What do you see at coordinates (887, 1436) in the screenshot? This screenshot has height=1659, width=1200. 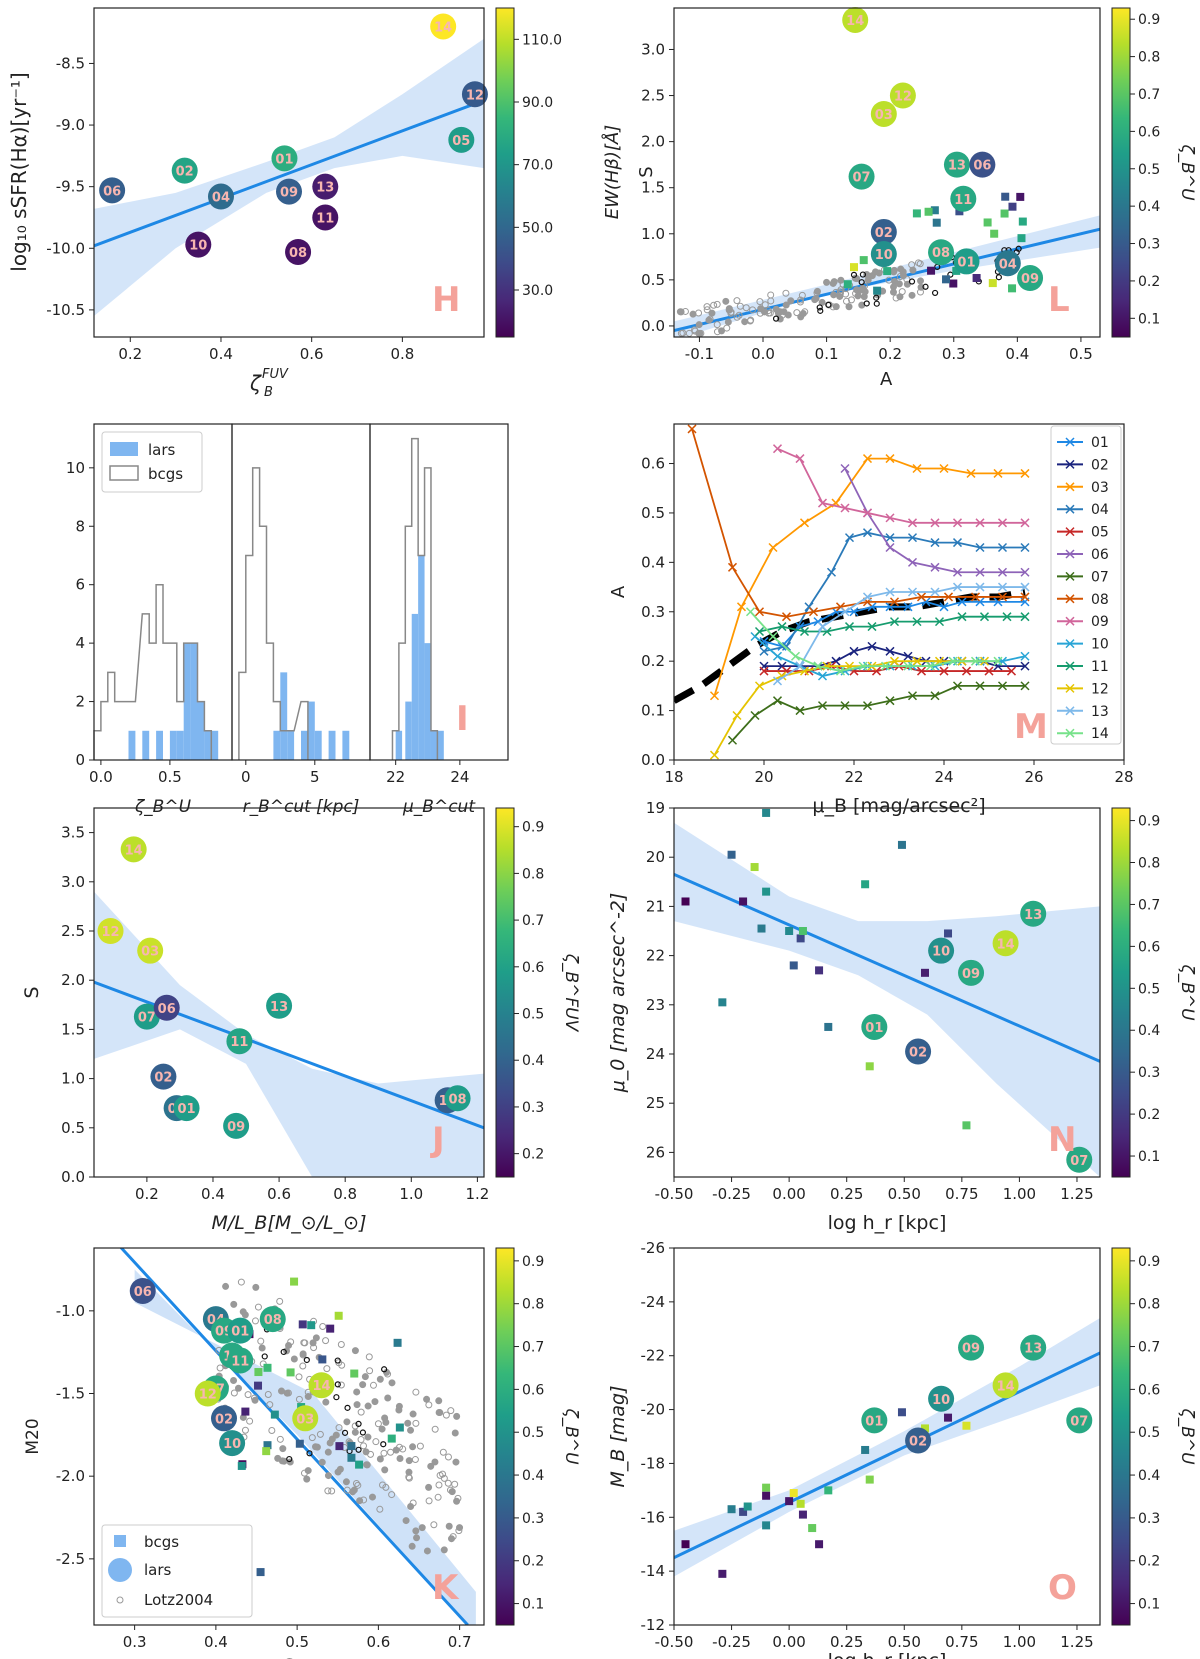 I see `O-frame` at bounding box center [887, 1436].